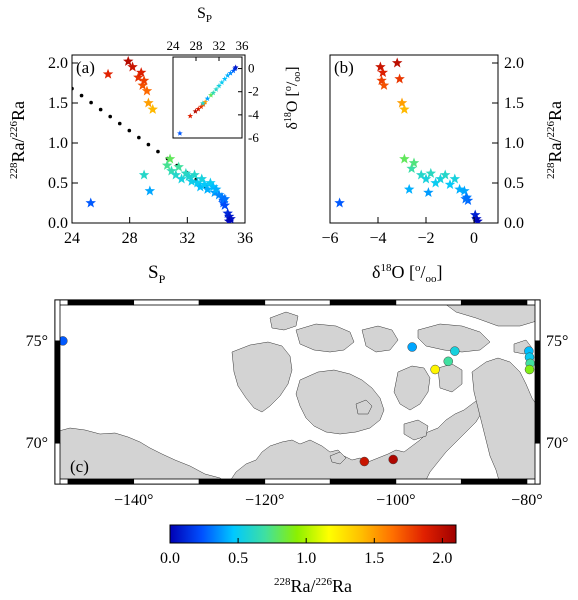 Image resolution: width=578 pixels, height=600 pixels. Describe the element at coordinates (357, 440) in the screenshot. I see `land-mainland` at that location.